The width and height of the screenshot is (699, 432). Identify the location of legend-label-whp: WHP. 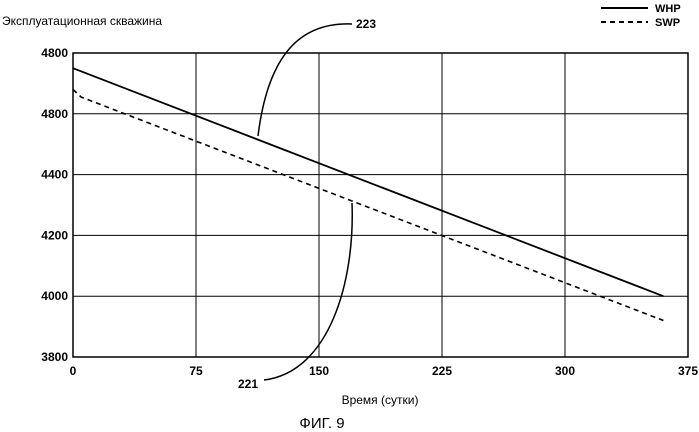
(668, 9).